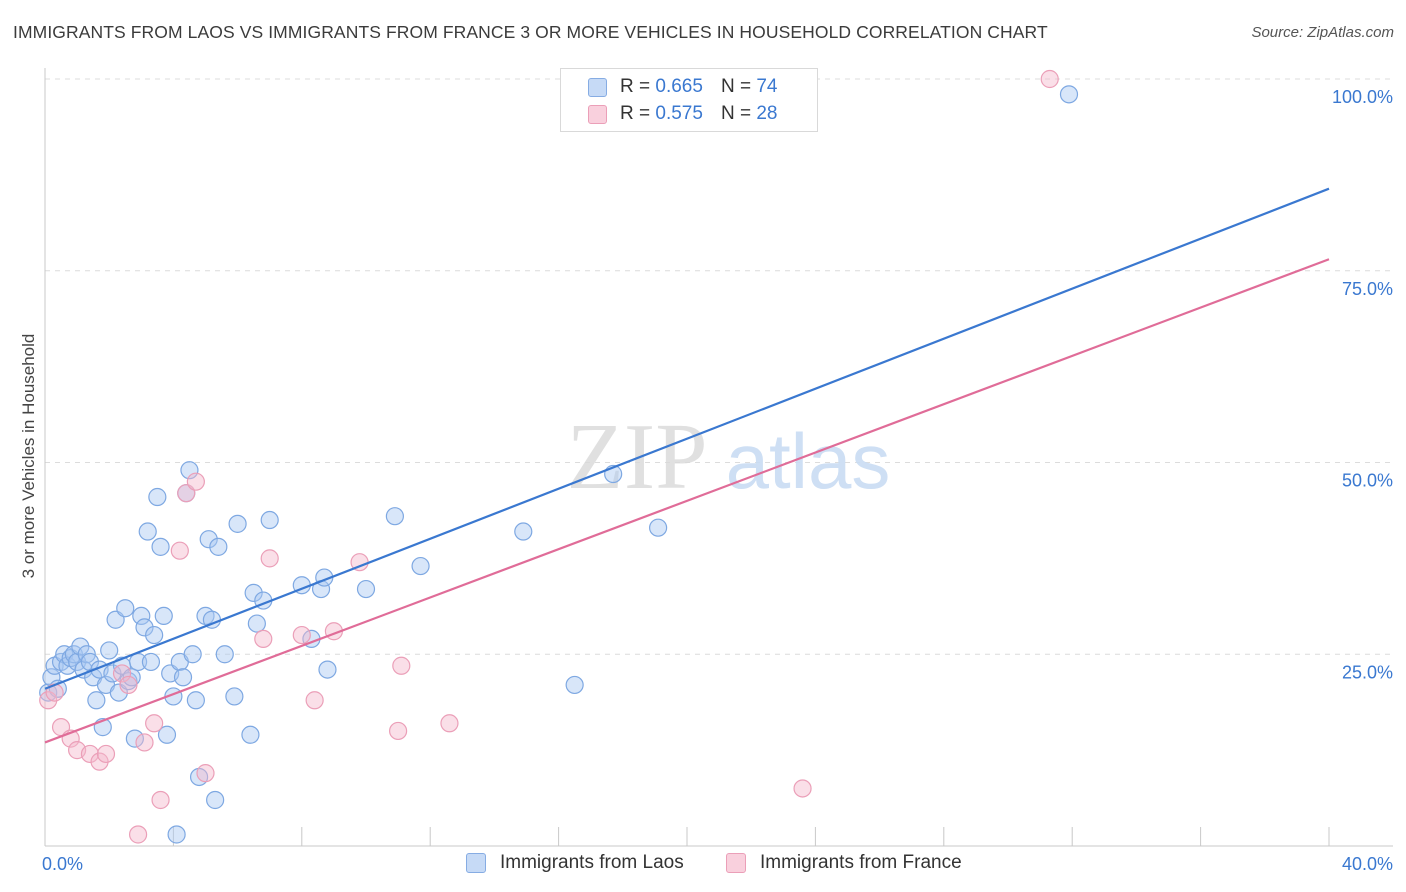  Describe the element at coordinates (1367, 289) in the screenshot. I see `y-tick-label: 75.0%` at that location.